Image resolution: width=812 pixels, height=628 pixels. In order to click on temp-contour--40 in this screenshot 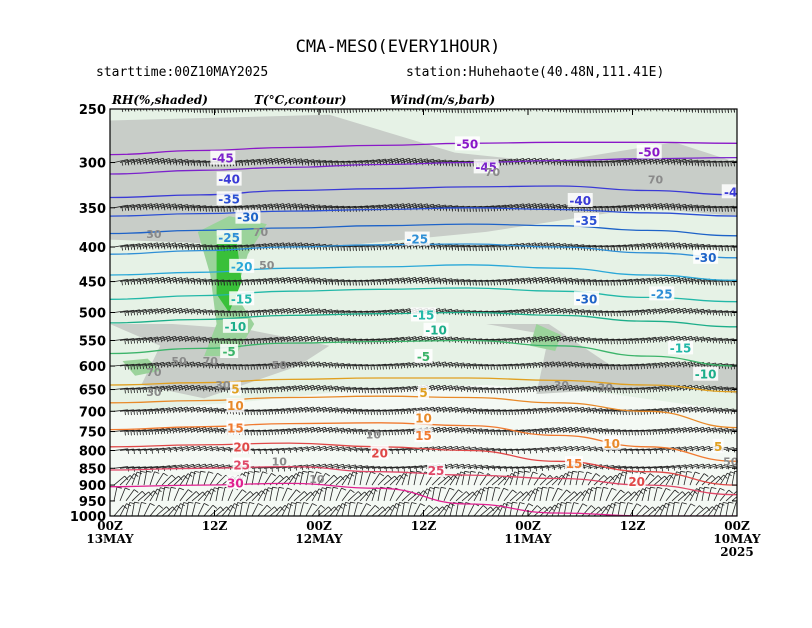, I will do `click(423, 192)`.